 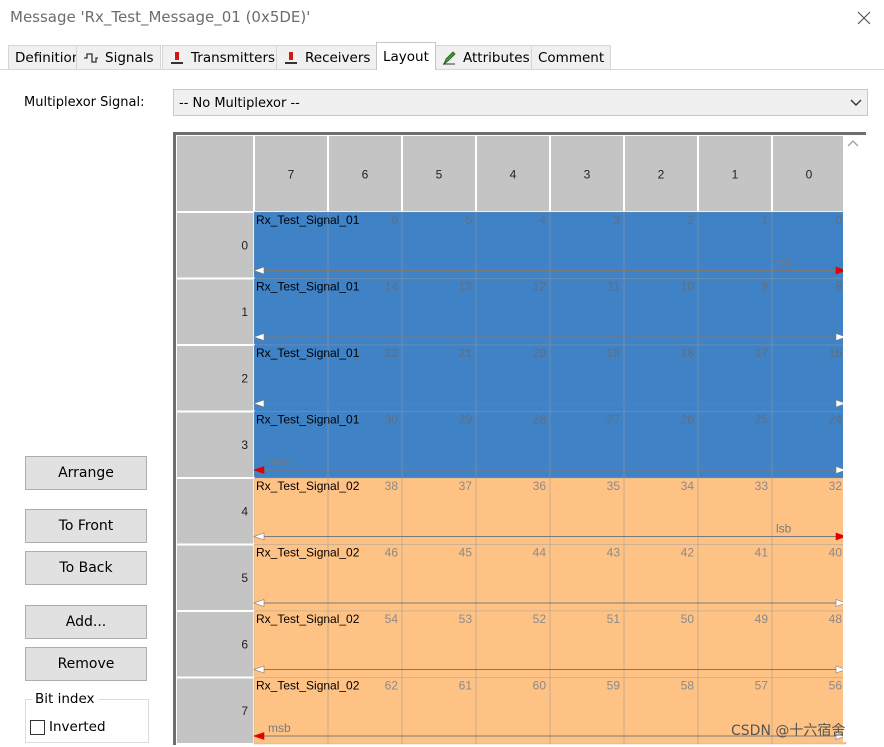 I want to click on byte-header-cell, so click(x=215, y=577).